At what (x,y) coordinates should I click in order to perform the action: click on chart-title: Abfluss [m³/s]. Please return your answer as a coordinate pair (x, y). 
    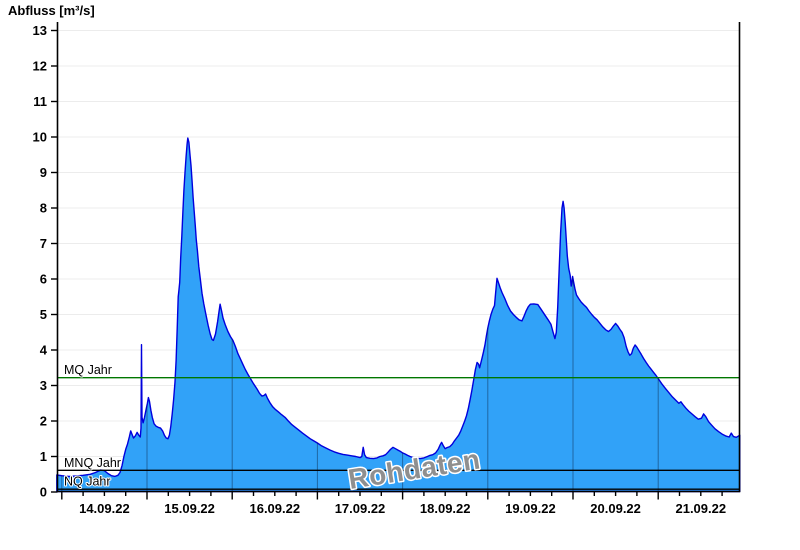
    Looking at the image, I should click on (51, 10).